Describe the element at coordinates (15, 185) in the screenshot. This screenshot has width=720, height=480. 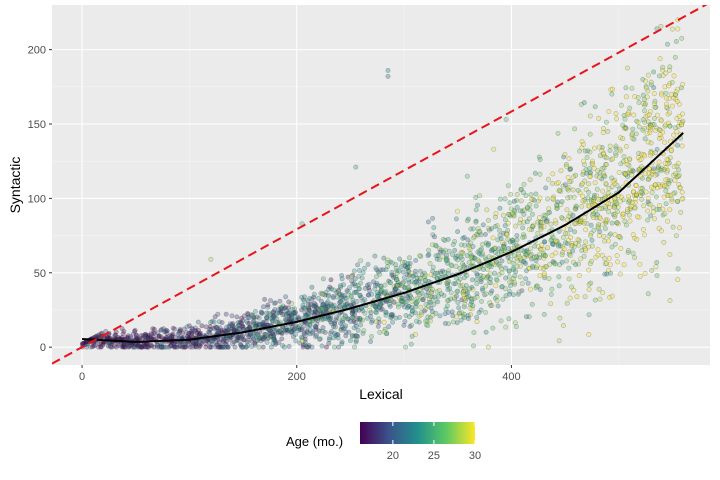
I see `y-axis-title: Syntactic` at that location.